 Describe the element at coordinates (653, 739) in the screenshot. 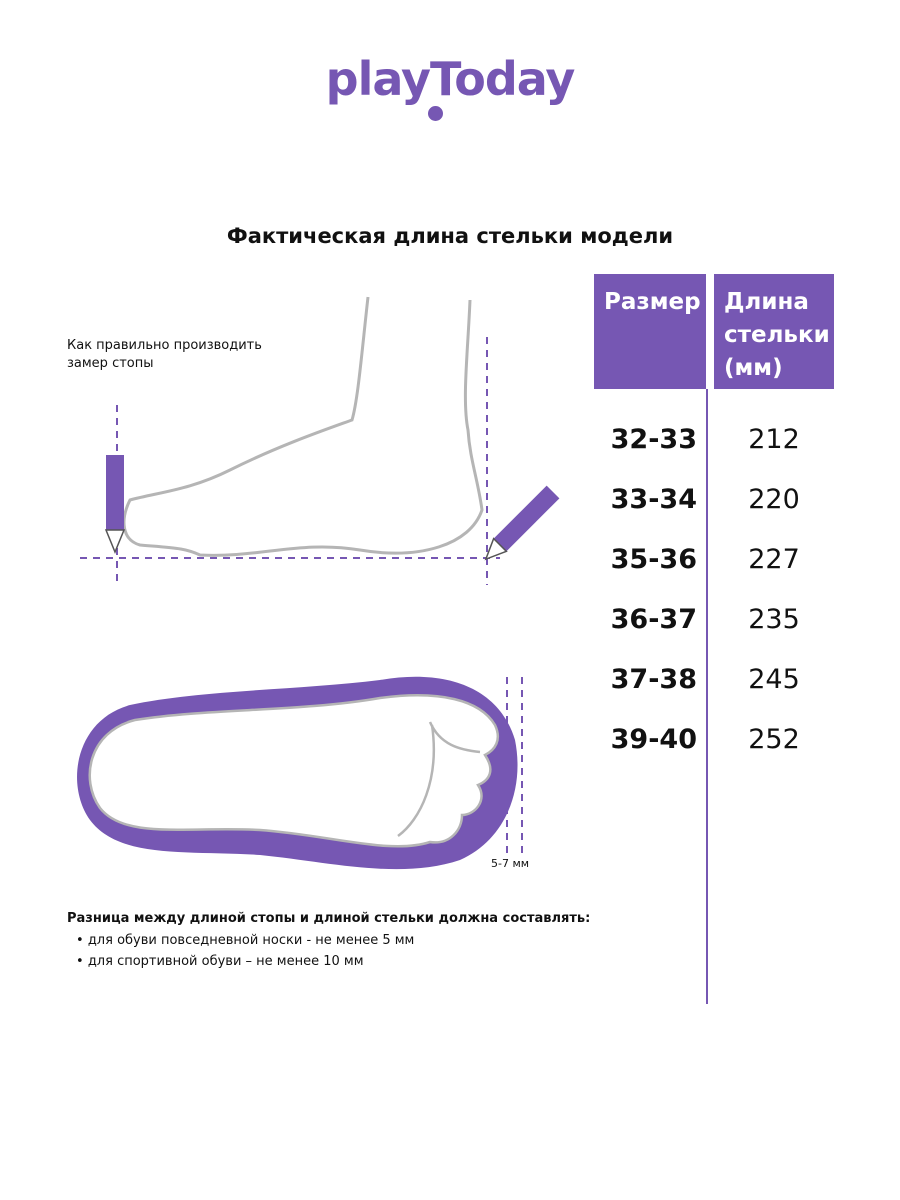

I see `size-cell: 39-40` at that location.